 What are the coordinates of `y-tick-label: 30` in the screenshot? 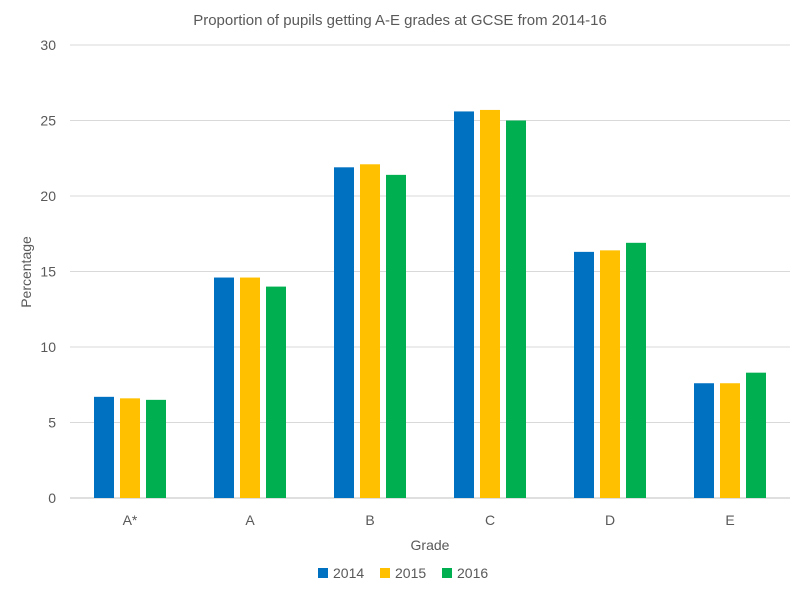 It's located at (48, 45).